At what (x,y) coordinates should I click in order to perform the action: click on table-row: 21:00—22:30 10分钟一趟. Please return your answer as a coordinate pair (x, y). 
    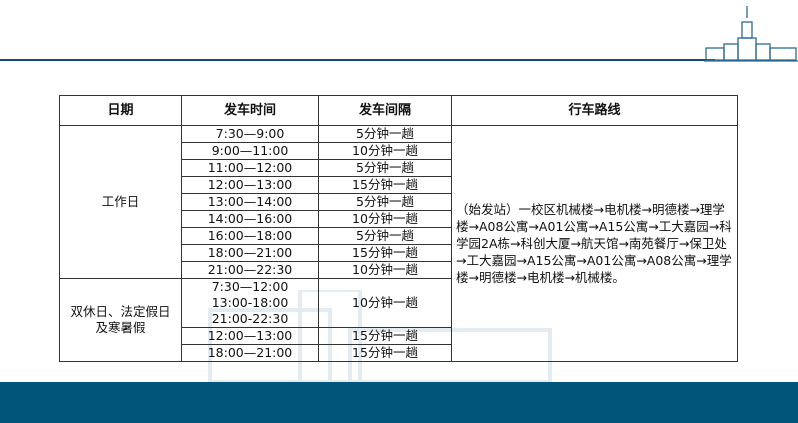
    Looking at the image, I should click on (399, 270).